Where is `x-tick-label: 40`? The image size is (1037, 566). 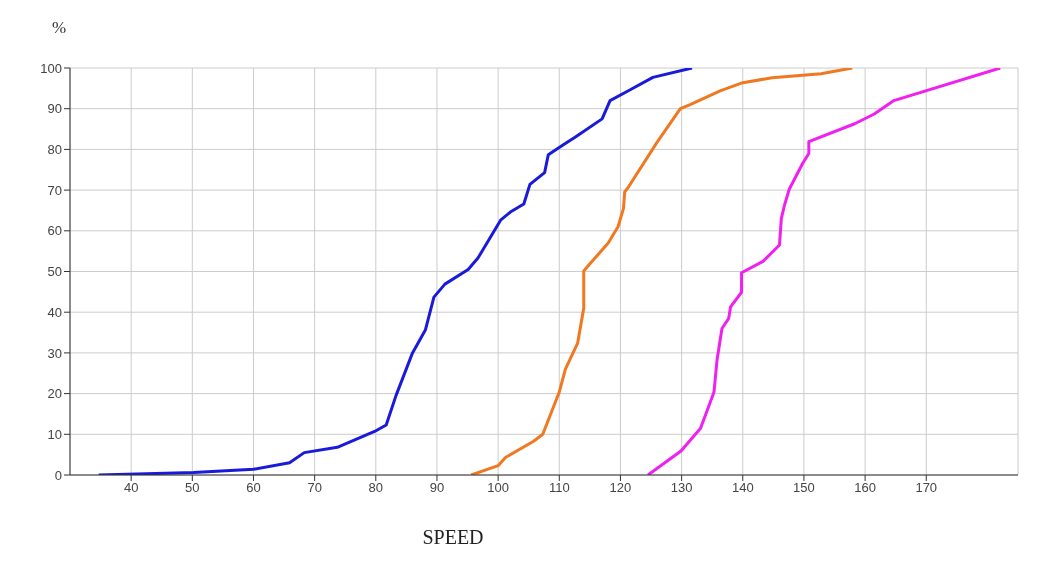
x-tick-label: 40 is located at coordinates (131, 488).